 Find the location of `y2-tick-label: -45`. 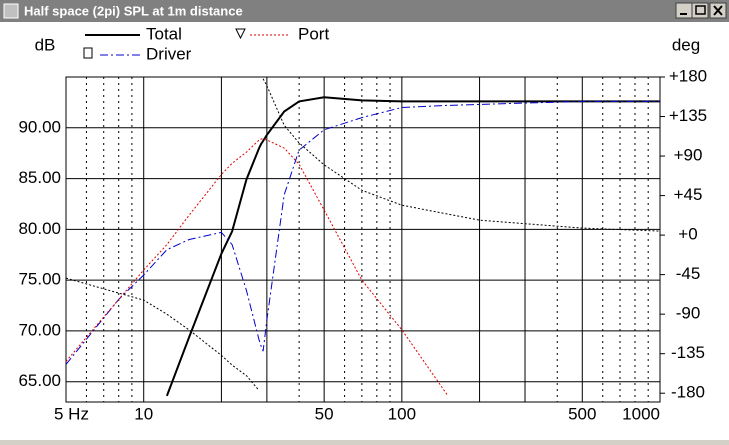

y2-tick-label: -45 is located at coordinates (688, 273).